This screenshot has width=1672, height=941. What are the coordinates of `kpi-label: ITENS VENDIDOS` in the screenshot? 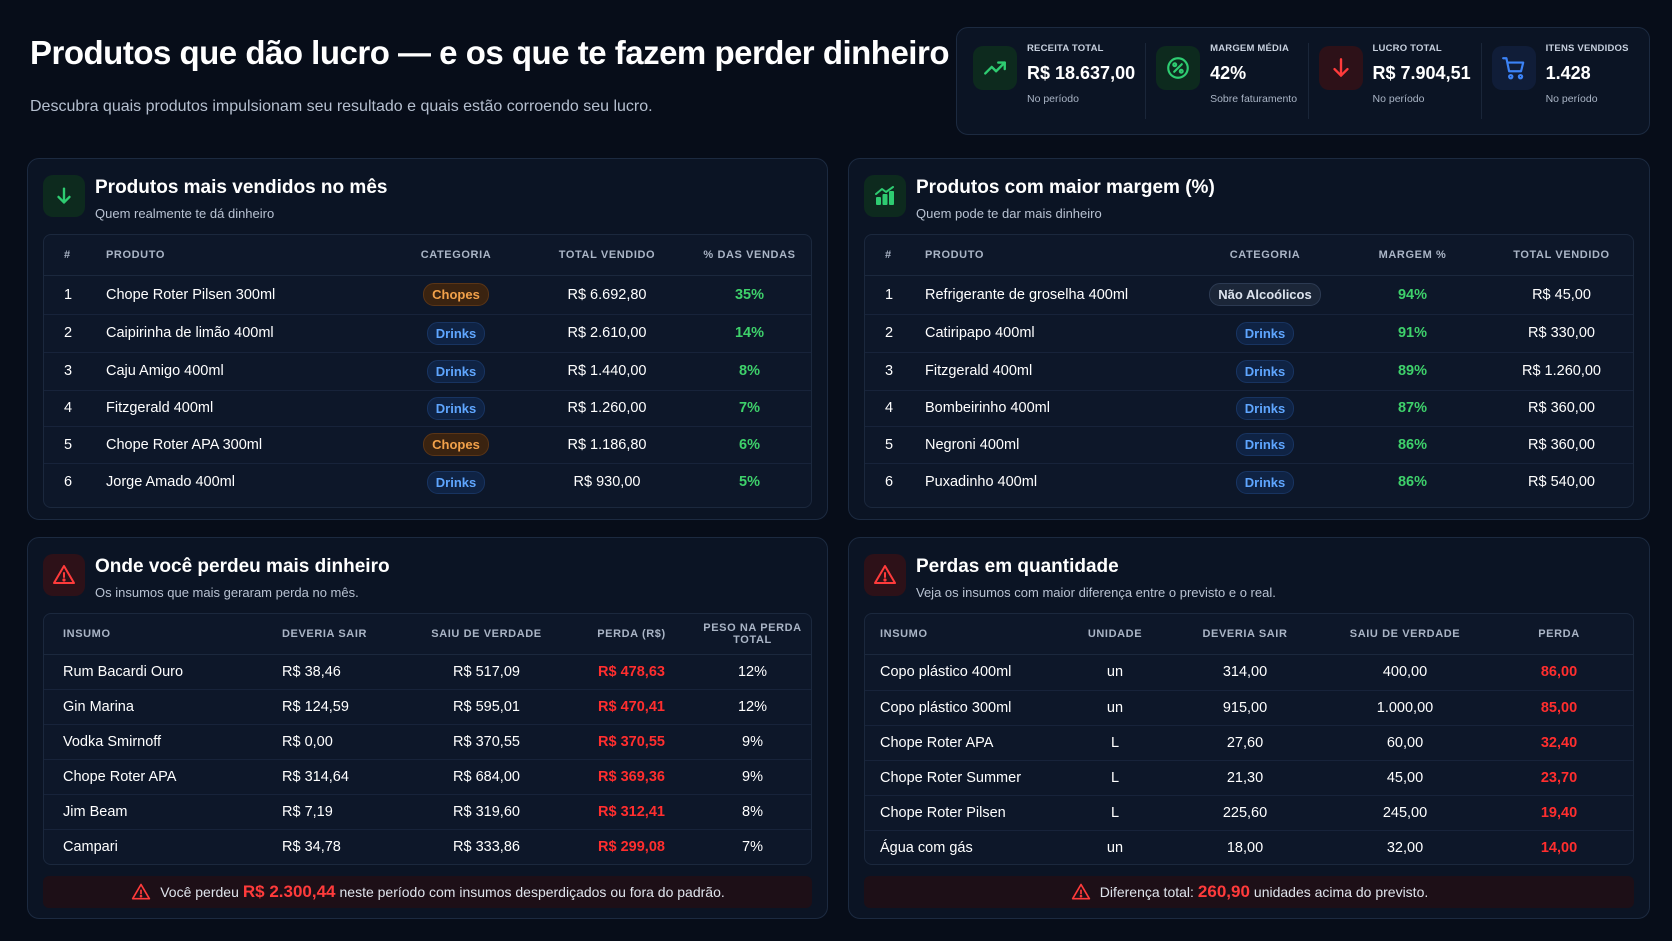 It's located at (1587, 48).